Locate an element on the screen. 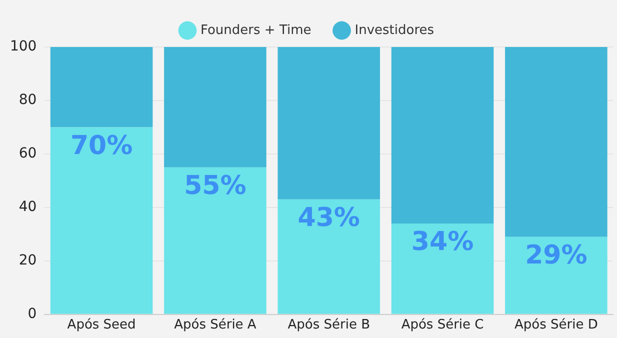 The height and width of the screenshot is (338, 617). x-tick-label: Após Série B is located at coordinates (329, 325).